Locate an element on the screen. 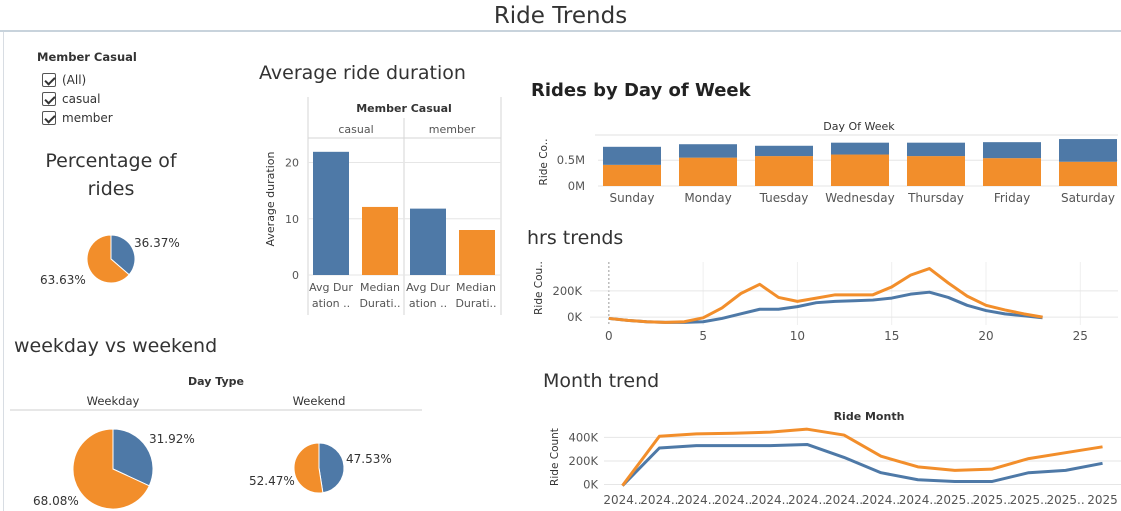 This screenshot has height=511, width=1121. filter-option-label: member is located at coordinates (87, 117).